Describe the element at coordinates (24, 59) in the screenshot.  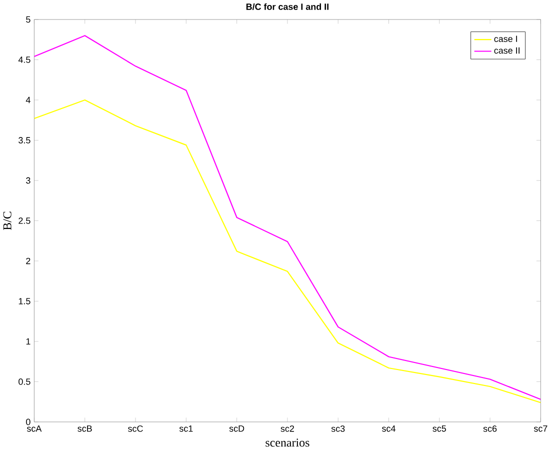
I see `y-tick-label: 4.5` at that location.